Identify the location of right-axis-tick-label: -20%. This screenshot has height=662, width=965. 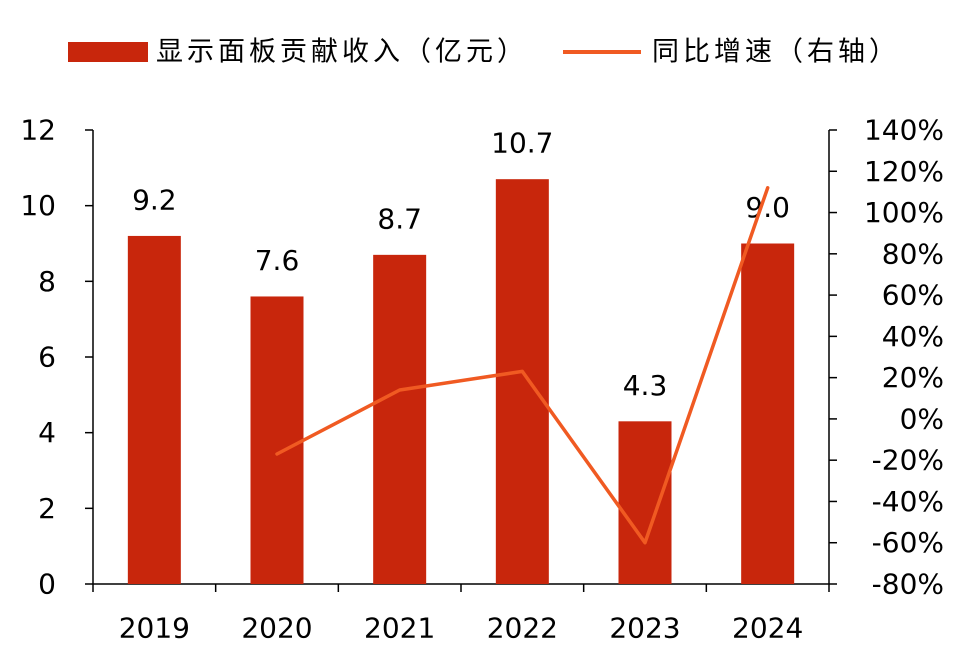
(908, 460).